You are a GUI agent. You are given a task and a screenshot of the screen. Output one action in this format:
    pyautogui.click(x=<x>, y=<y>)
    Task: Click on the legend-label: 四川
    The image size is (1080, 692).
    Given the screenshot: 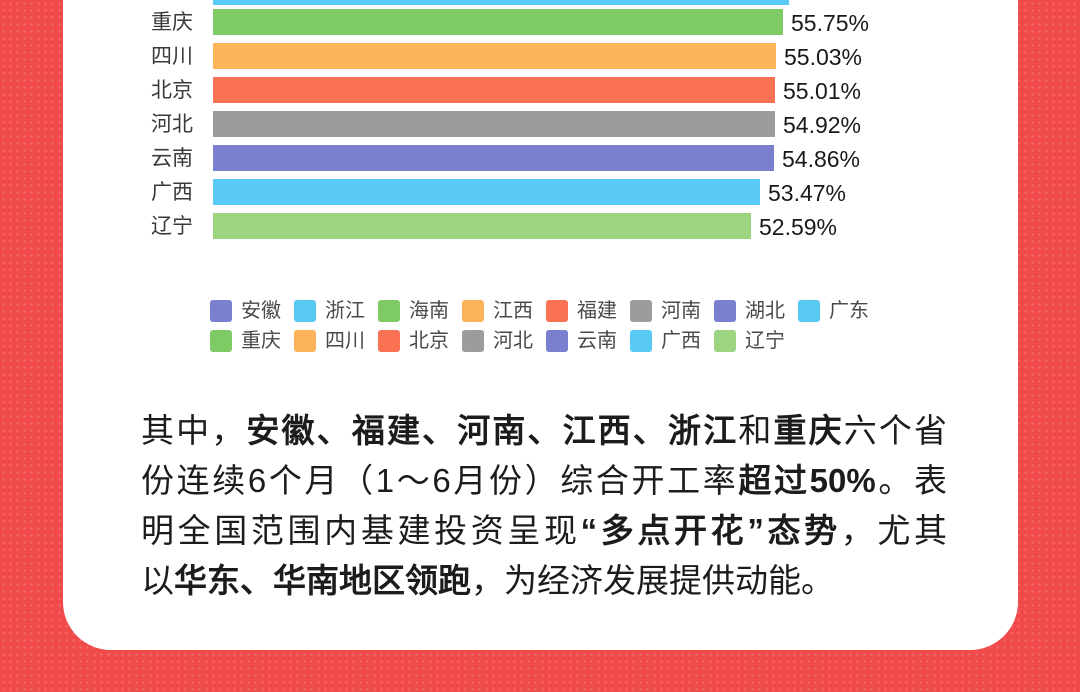 What is the action you would take?
    pyautogui.click(x=345, y=341)
    